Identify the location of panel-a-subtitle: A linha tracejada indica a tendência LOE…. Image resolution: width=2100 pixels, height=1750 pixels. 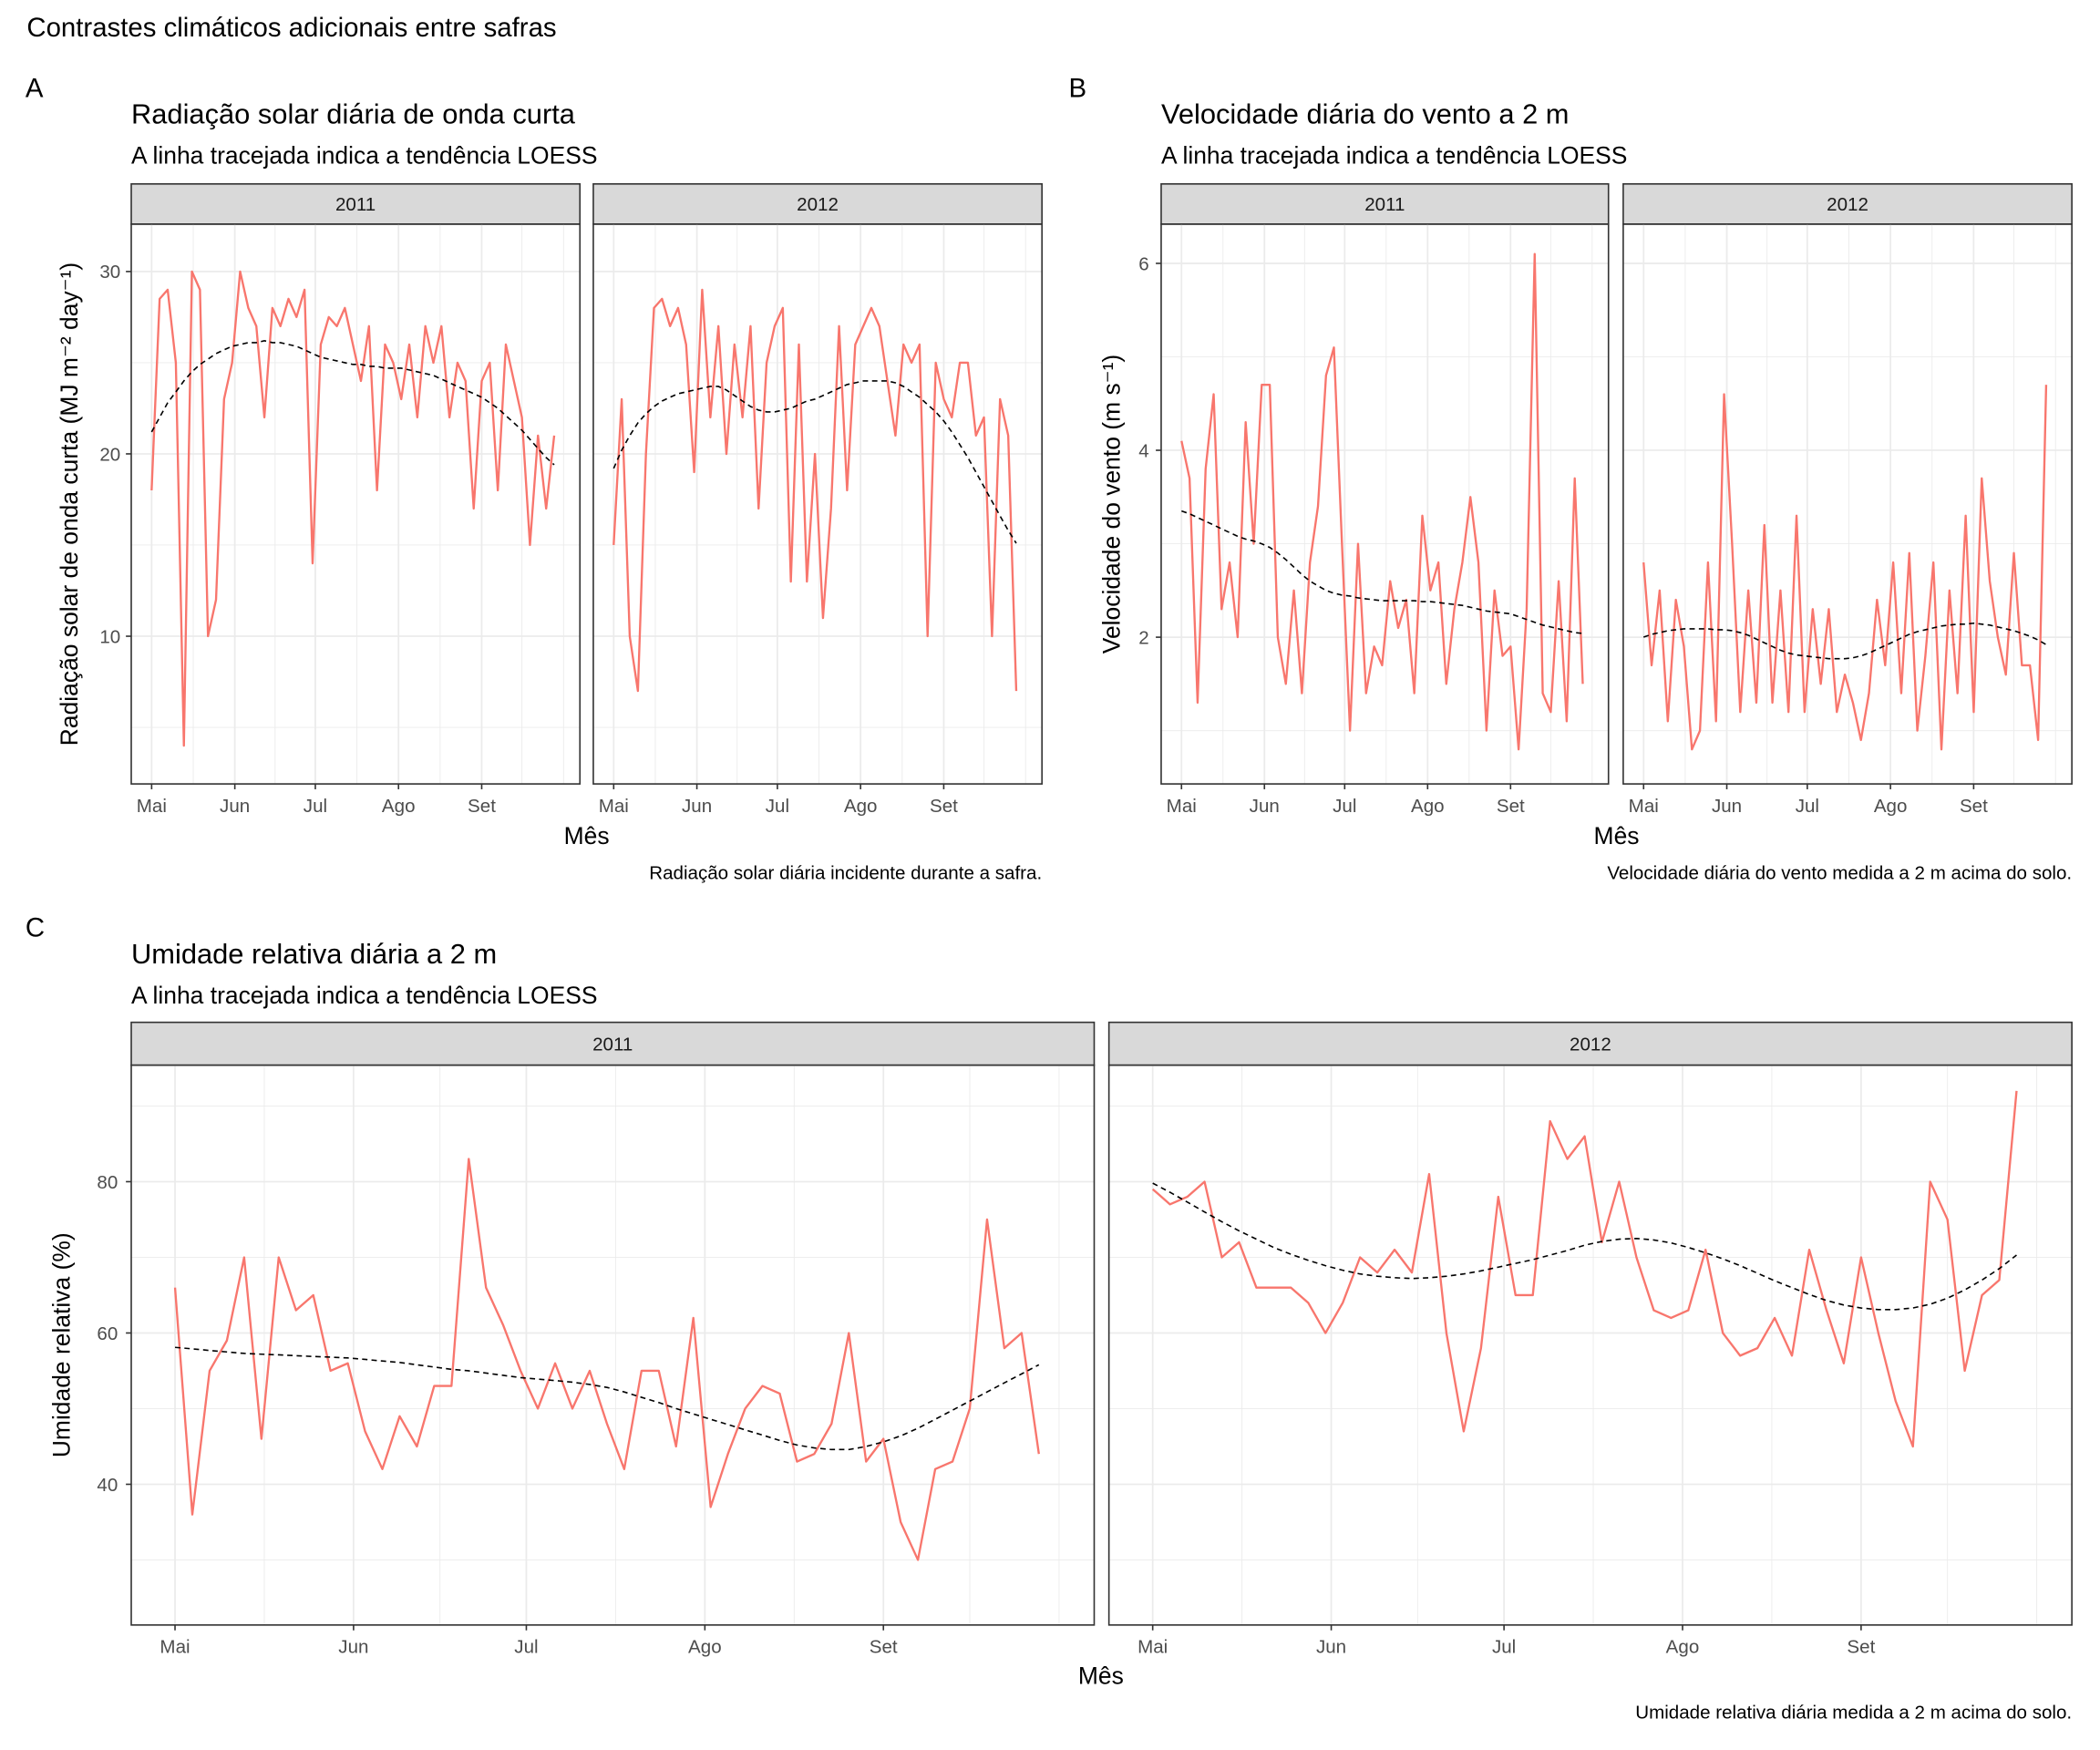
(364, 156).